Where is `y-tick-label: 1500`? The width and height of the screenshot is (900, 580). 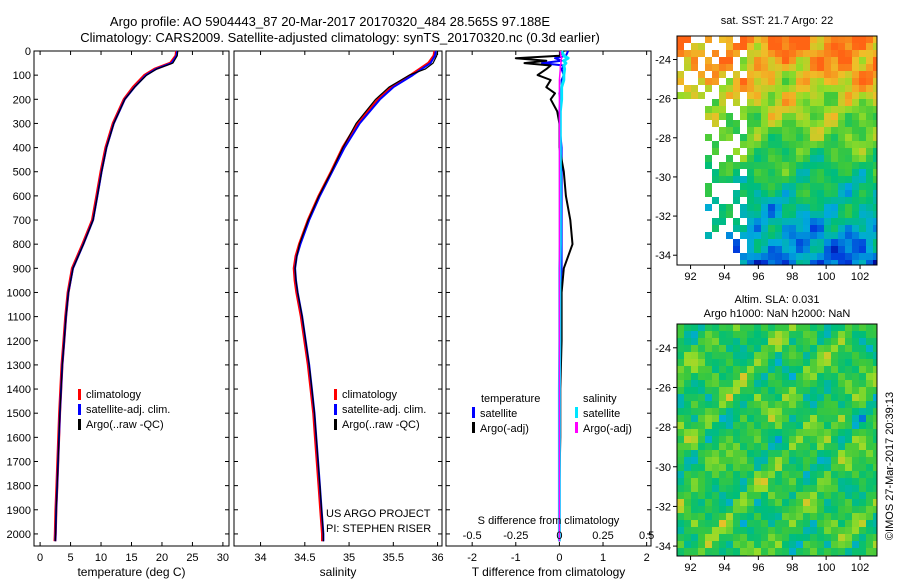
y-tick-label: 1500 is located at coordinates (19, 414).